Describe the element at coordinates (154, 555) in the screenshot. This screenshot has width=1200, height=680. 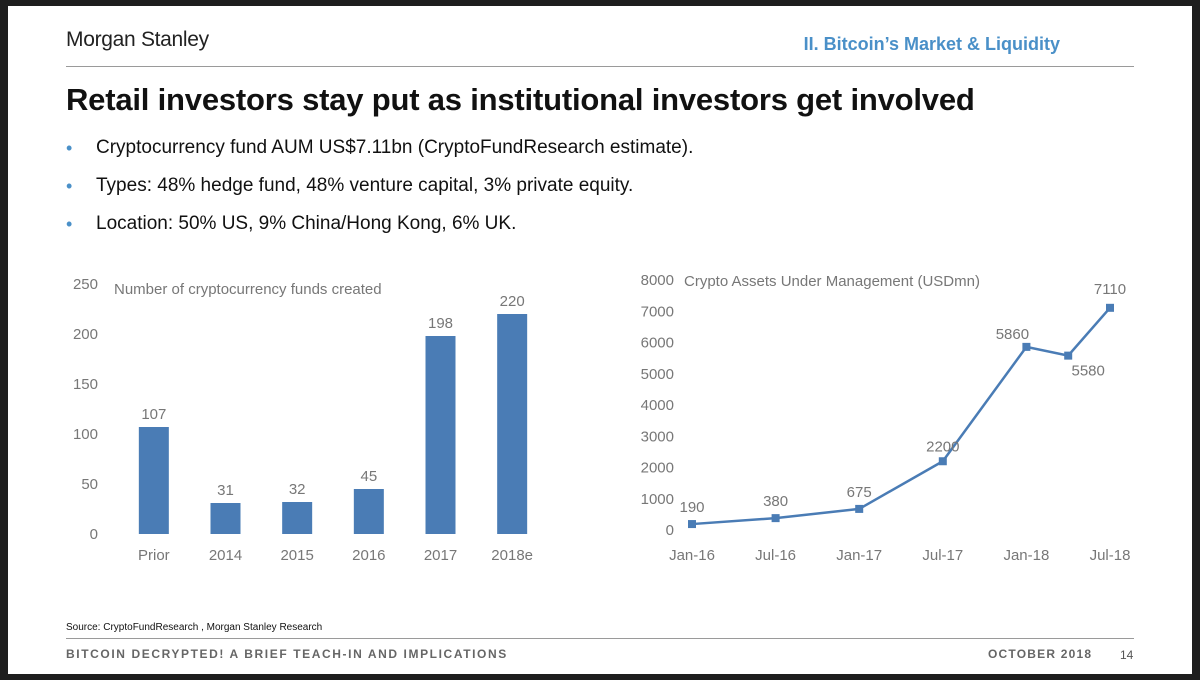
I see `x-tick-label: Prior` at that location.